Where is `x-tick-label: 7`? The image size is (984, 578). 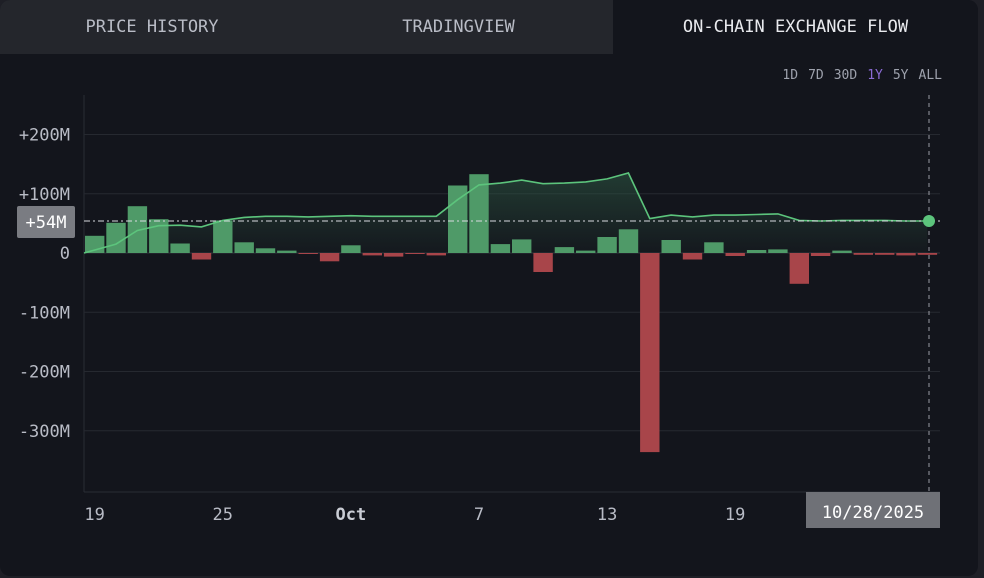 x-tick-label: 7 is located at coordinates (479, 515).